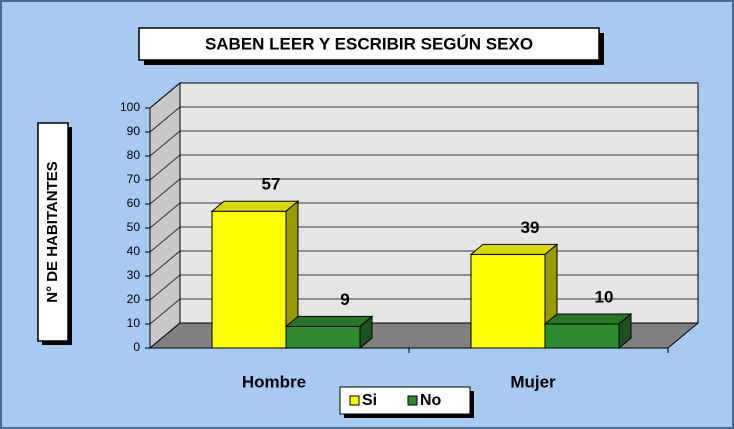 The width and height of the screenshot is (734, 429). I want to click on data-label: 57, so click(271, 184).